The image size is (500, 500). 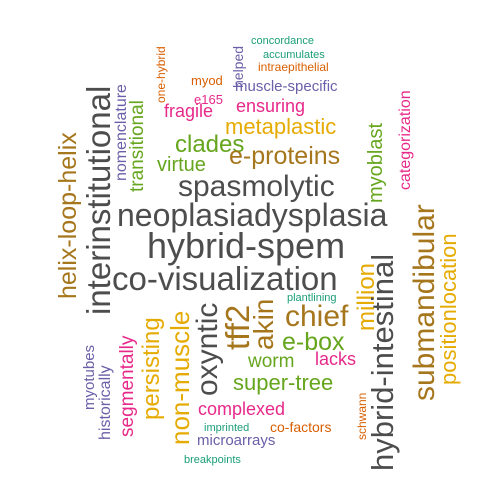 I want to click on word-akin: akin, so click(x=263, y=324).